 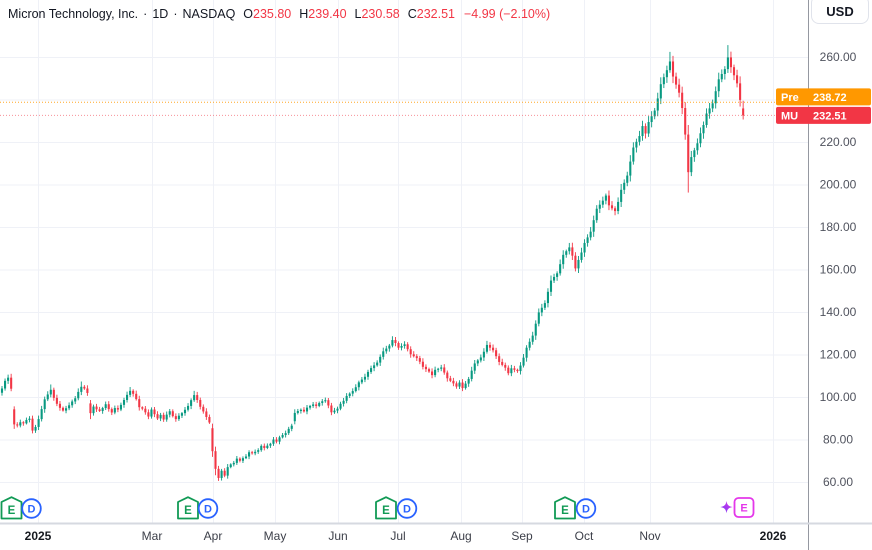 What do you see at coordinates (840, 12) in the screenshot?
I see `currency-button: USD` at bounding box center [840, 12].